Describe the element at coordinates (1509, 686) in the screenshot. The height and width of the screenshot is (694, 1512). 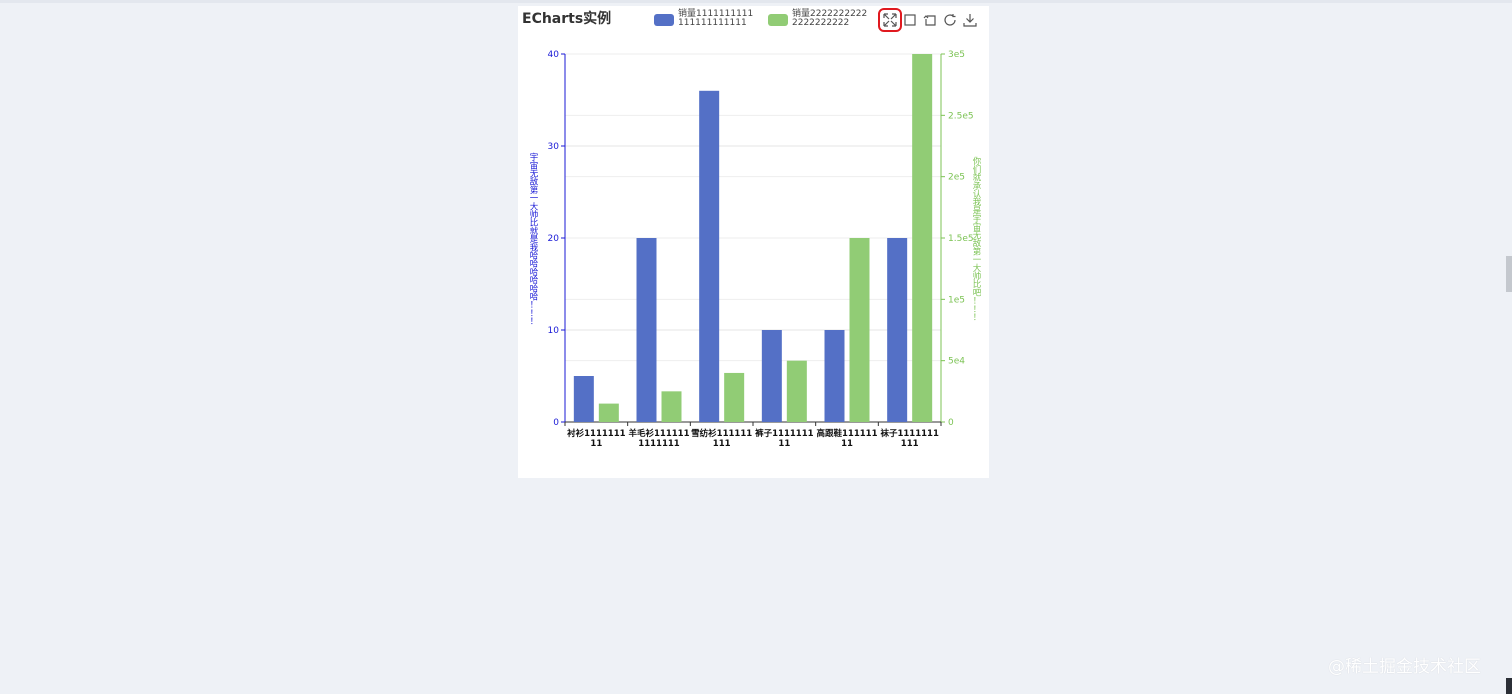
I see `page-corner` at that location.